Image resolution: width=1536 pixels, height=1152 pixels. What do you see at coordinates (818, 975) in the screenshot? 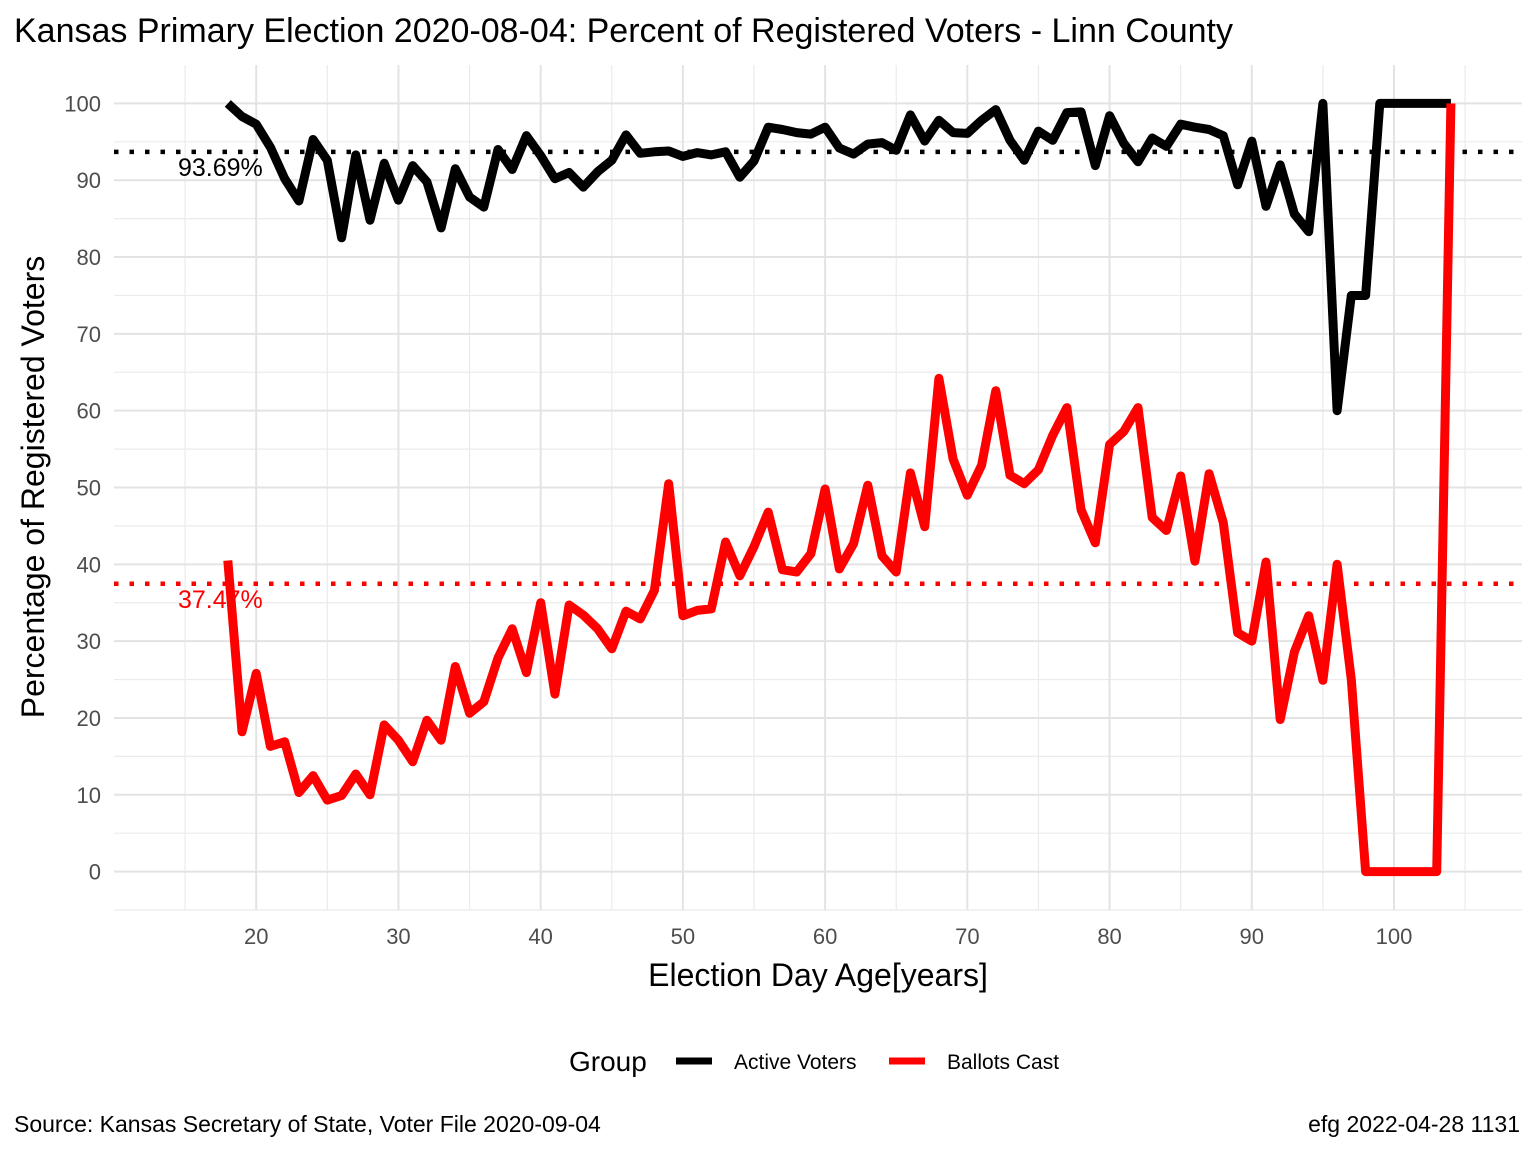
I see `x-axis-title: Election Day Age[years]` at bounding box center [818, 975].